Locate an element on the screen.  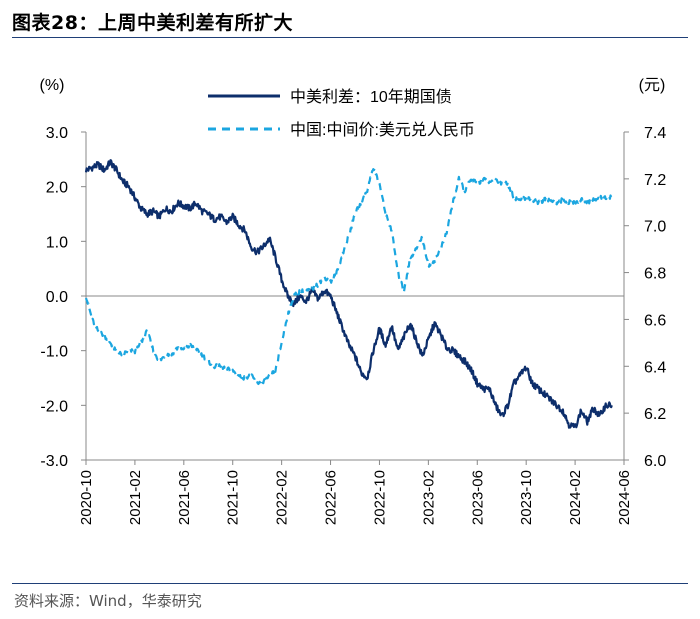
x-tick-label: 2023-06 is located at coordinates (477, 497).